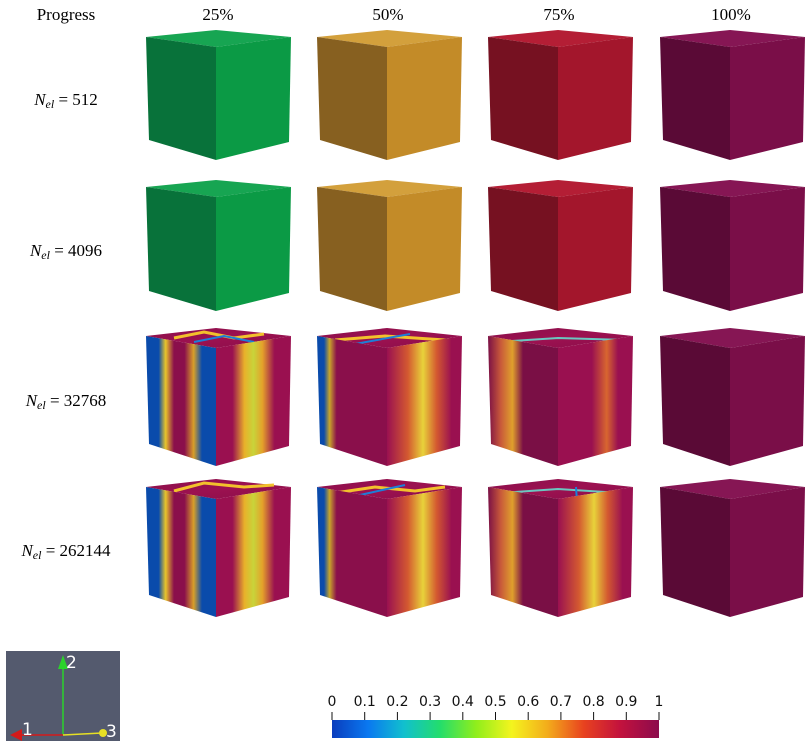  I want to click on colorbar-tick-label: 0, so click(332, 702).